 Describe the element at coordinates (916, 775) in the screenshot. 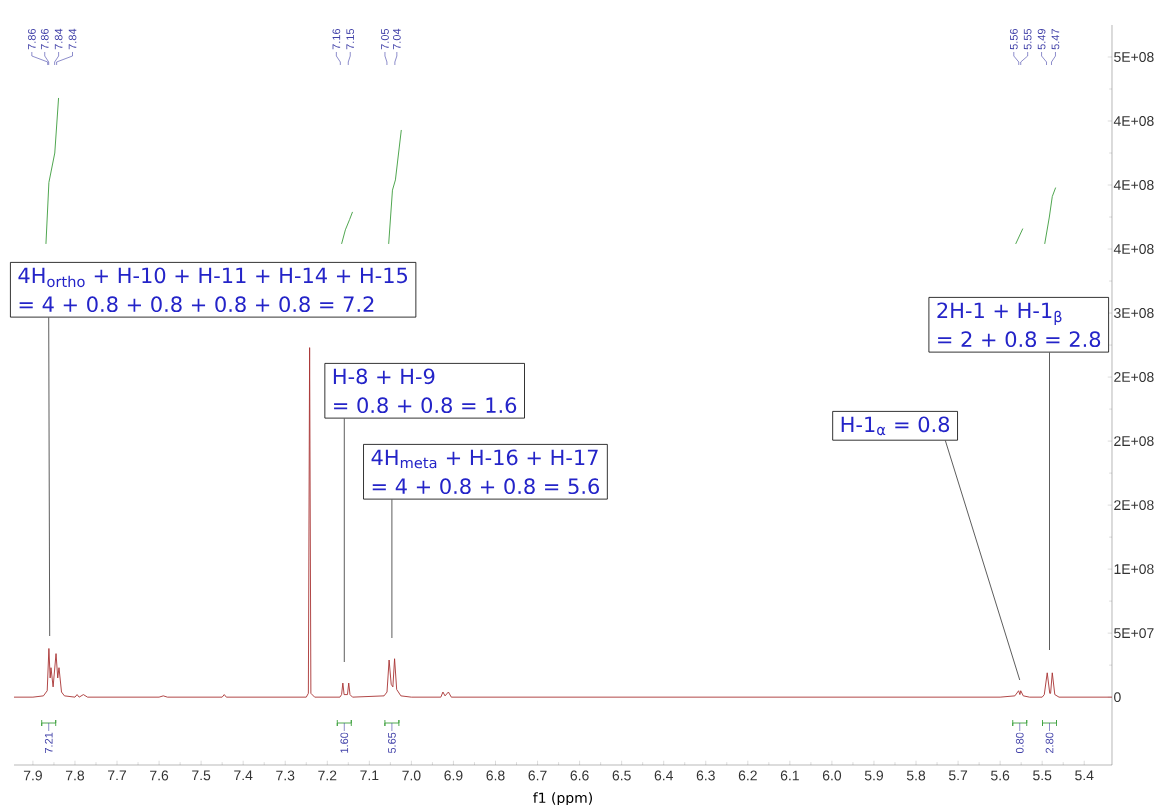

I see `x-tick-label: 5.8` at that location.